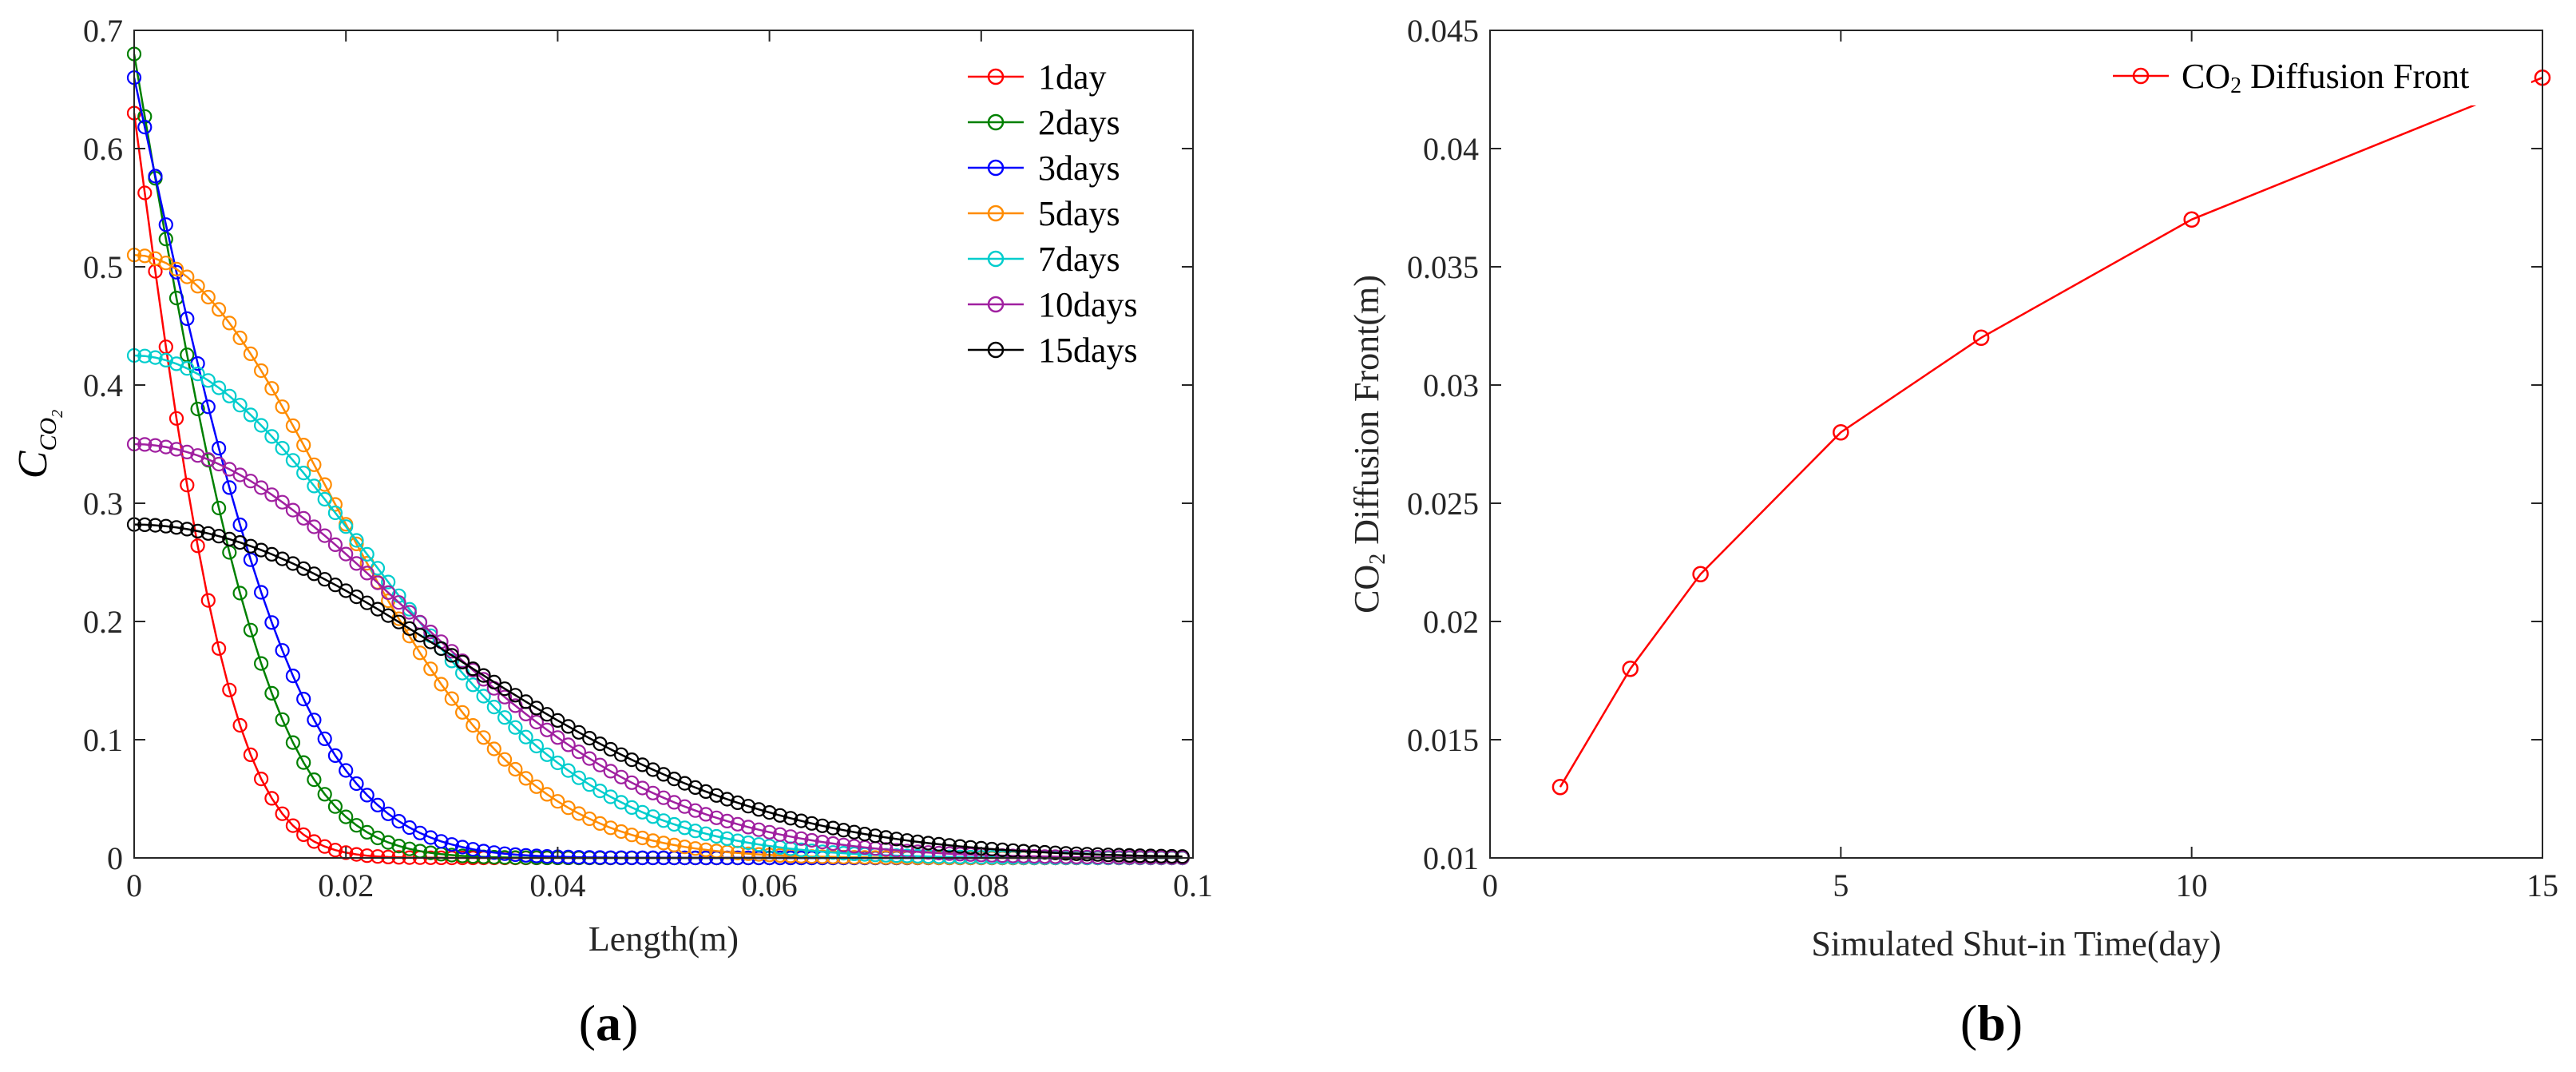 The width and height of the screenshot is (2576, 1072). Describe the element at coordinates (1053, 214) in the screenshot. I see `panel-a-legend-entries: 1day 2days 3days 5days 7days 10days 15days` at that location.